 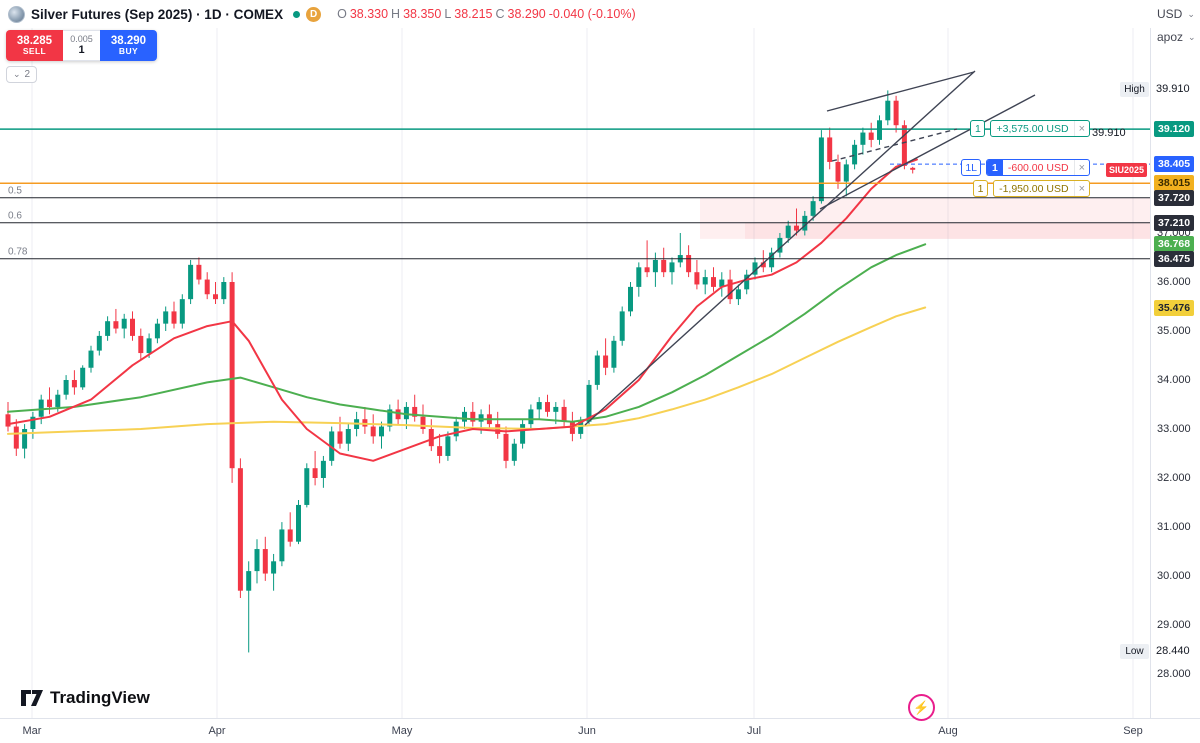 What do you see at coordinates (981, 189) in the screenshot?
I see `sl-qty-pill: 1` at bounding box center [981, 189].